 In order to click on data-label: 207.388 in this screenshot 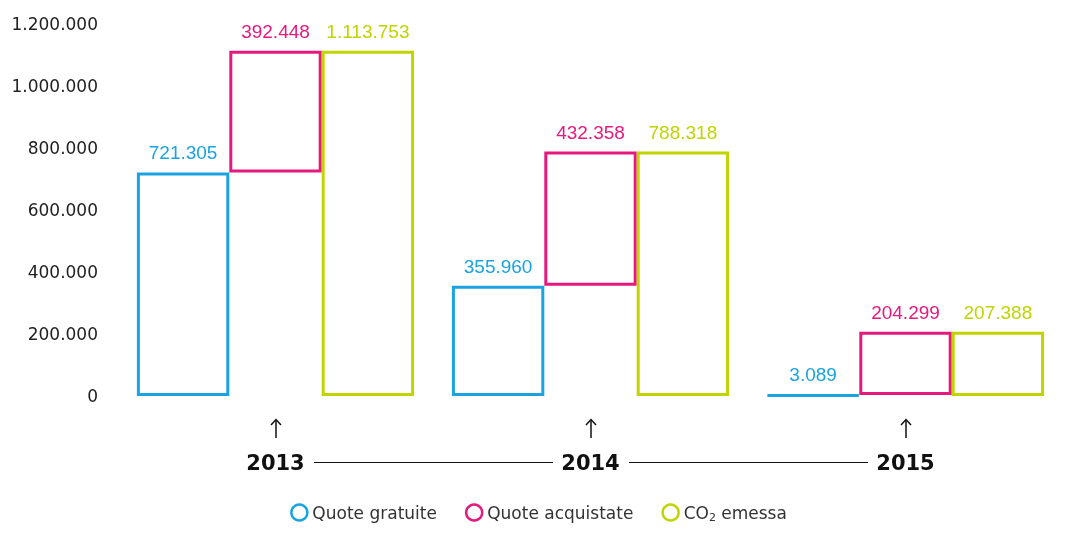, I will do `click(998, 312)`.